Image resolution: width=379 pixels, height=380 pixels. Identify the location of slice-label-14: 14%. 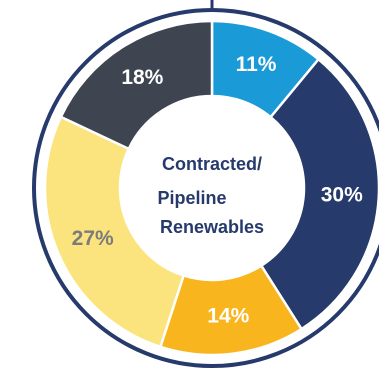
(228, 316).